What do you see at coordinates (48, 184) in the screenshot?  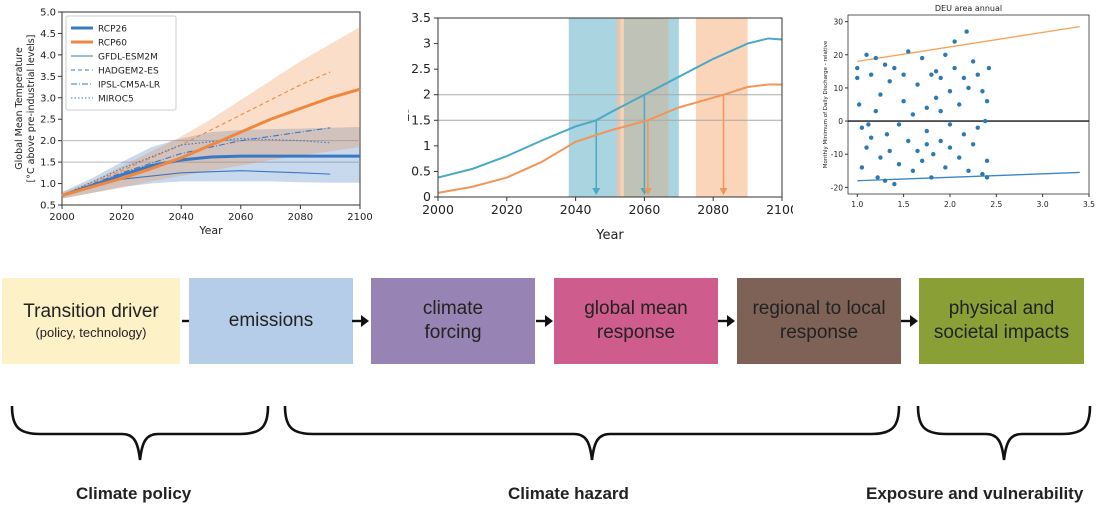 I see `y-tick-label: 1.0` at bounding box center [48, 184].